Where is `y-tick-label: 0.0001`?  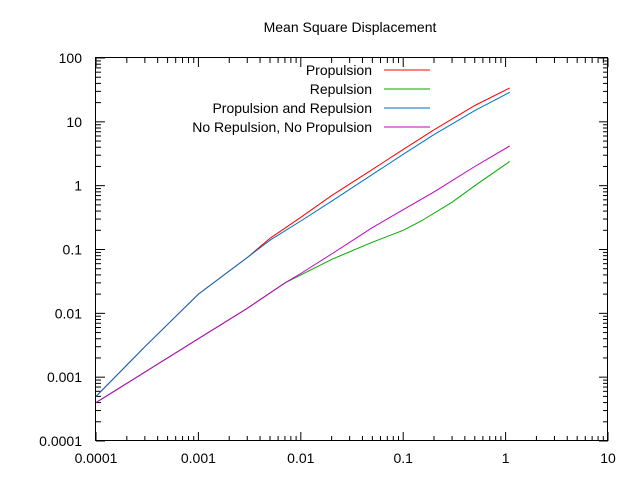
y-tick-label: 0.0001 is located at coordinates (60, 441).